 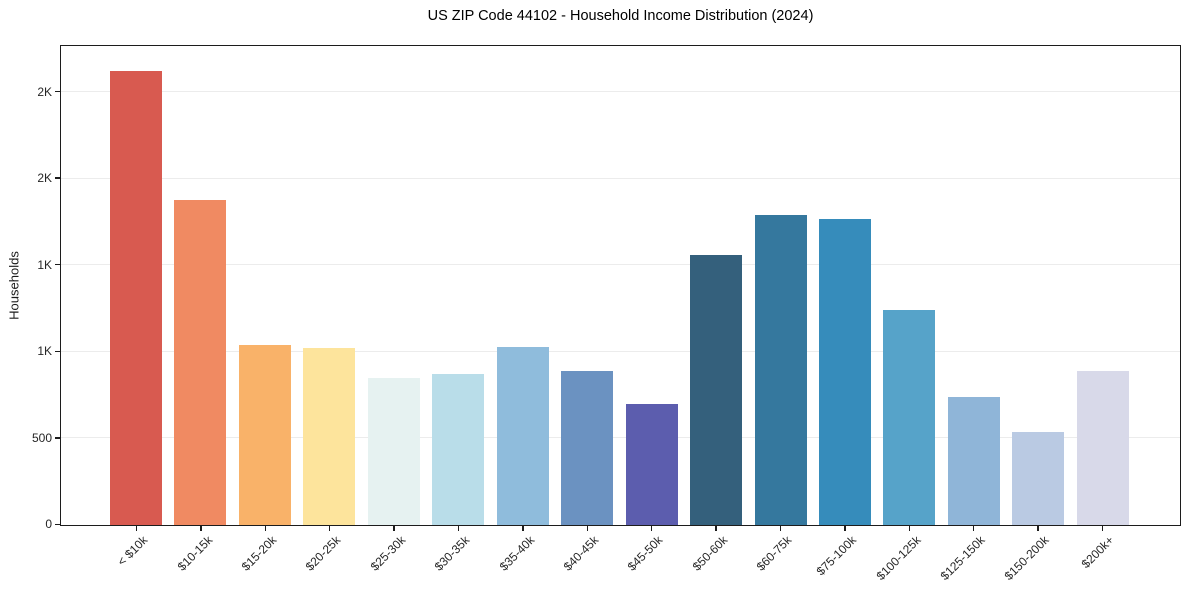 I want to click on y-tick-label: 500, so click(x=41, y=437).